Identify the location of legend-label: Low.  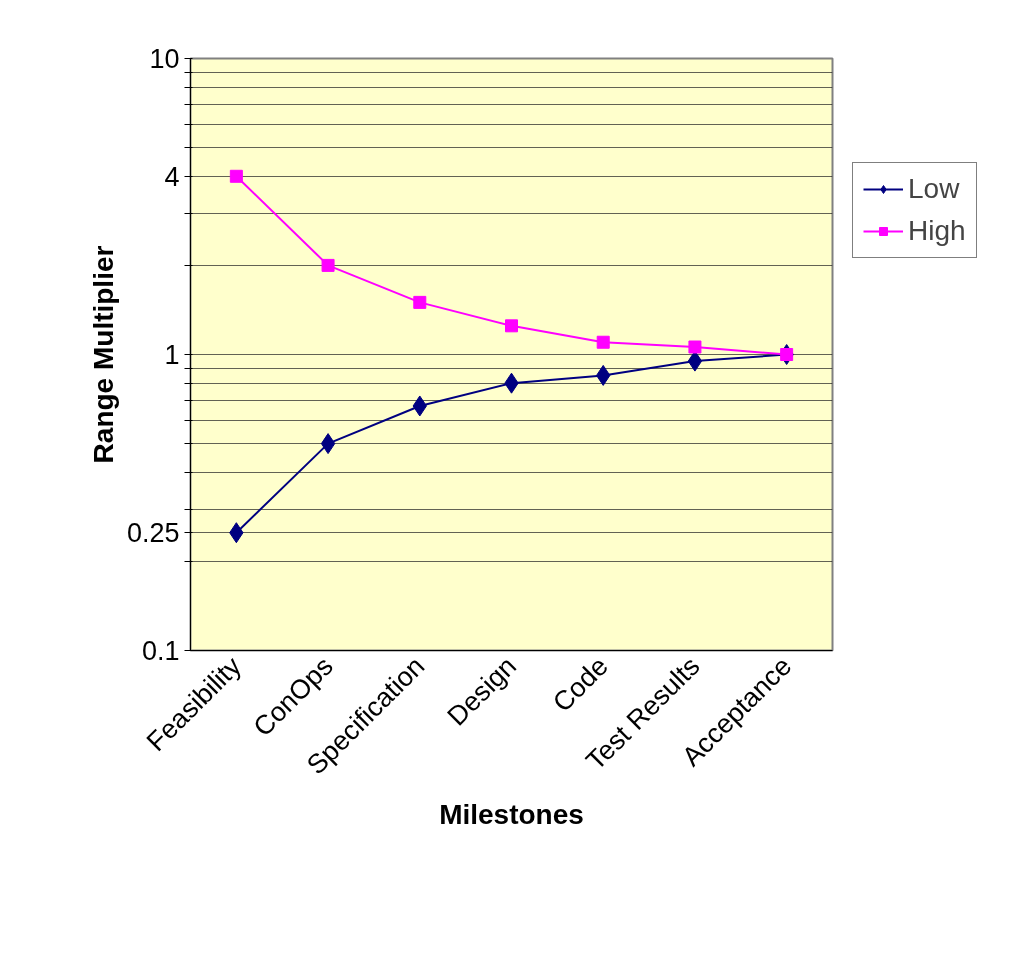
(934, 189).